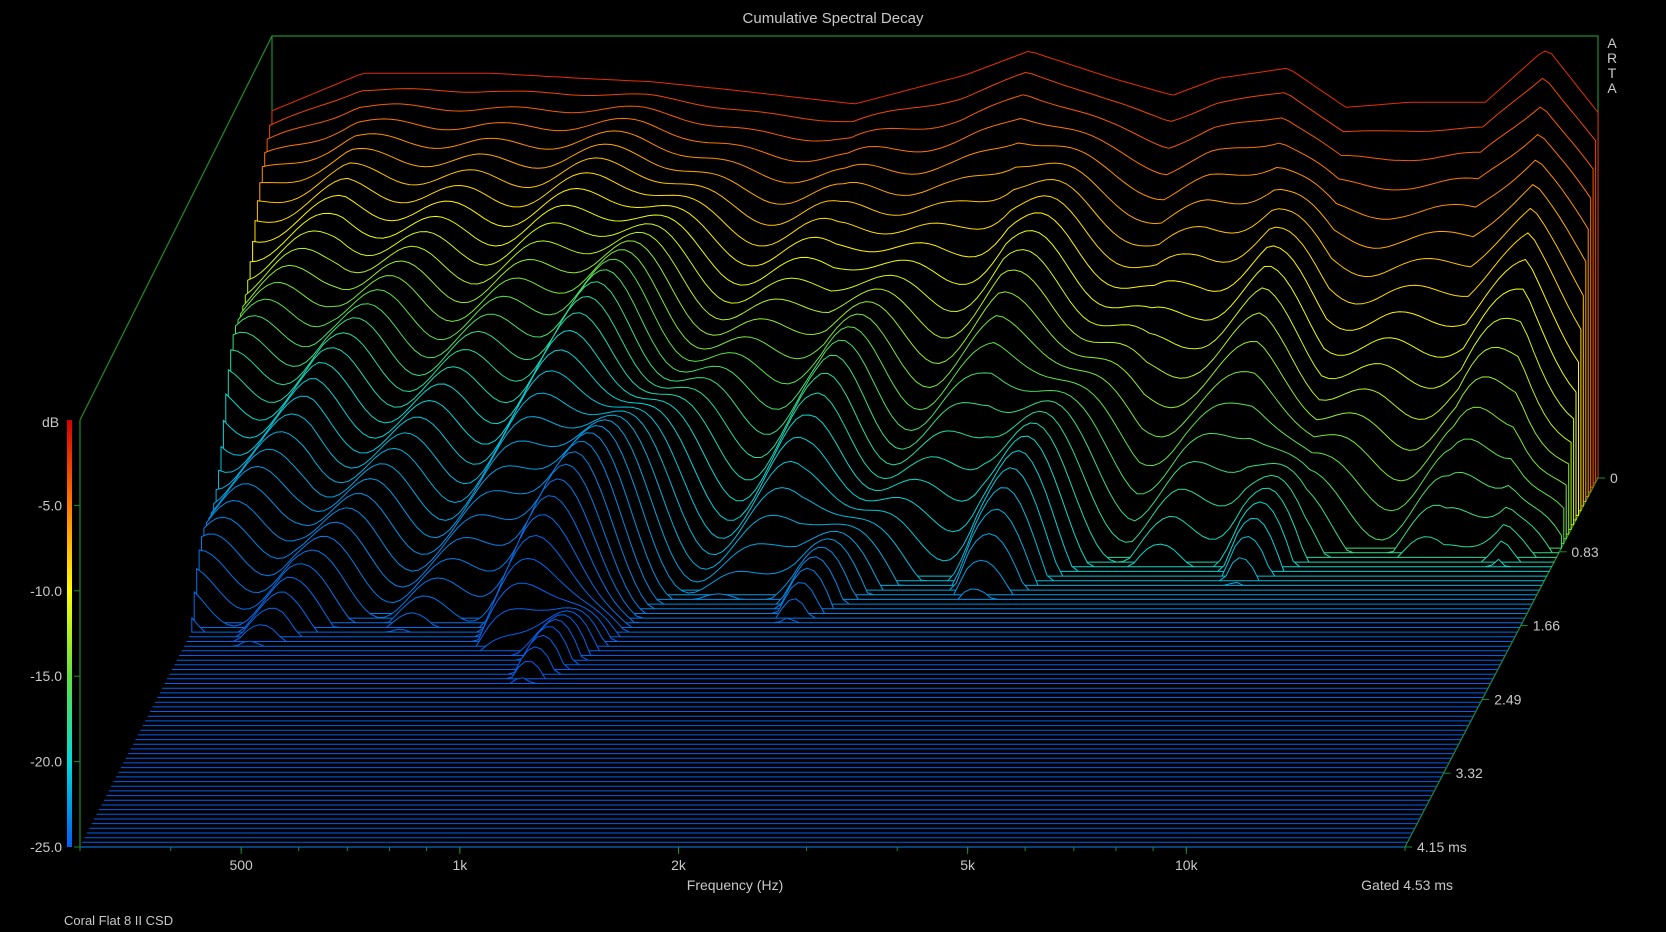 The width and height of the screenshot is (1666, 932). What do you see at coordinates (679, 865) in the screenshot?
I see `x-tick-label: 2k` at bounding box center [679, 865].